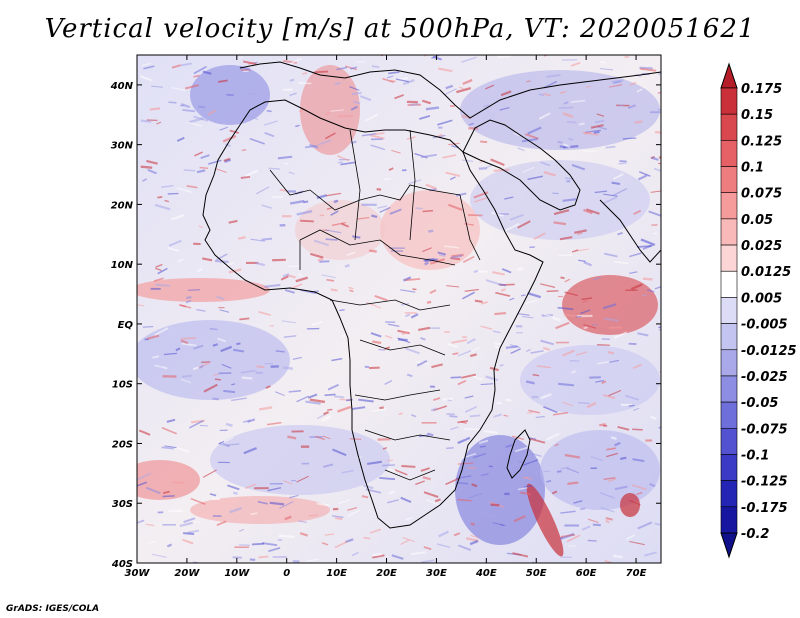 This screenshot has width=800, height=618. Describe the element at coordinates (729, 75) in the screenshot. I see `colorbar-top-arrow` at that location.